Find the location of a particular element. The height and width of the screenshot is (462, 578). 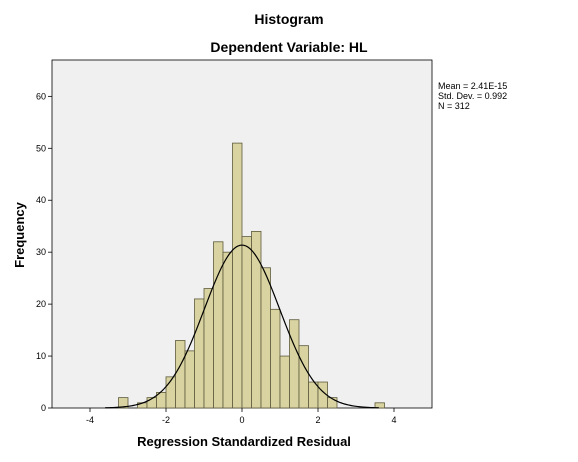

stat-std-dev: Std. Dev. = 0.992 is located at coordinates (472, 96).